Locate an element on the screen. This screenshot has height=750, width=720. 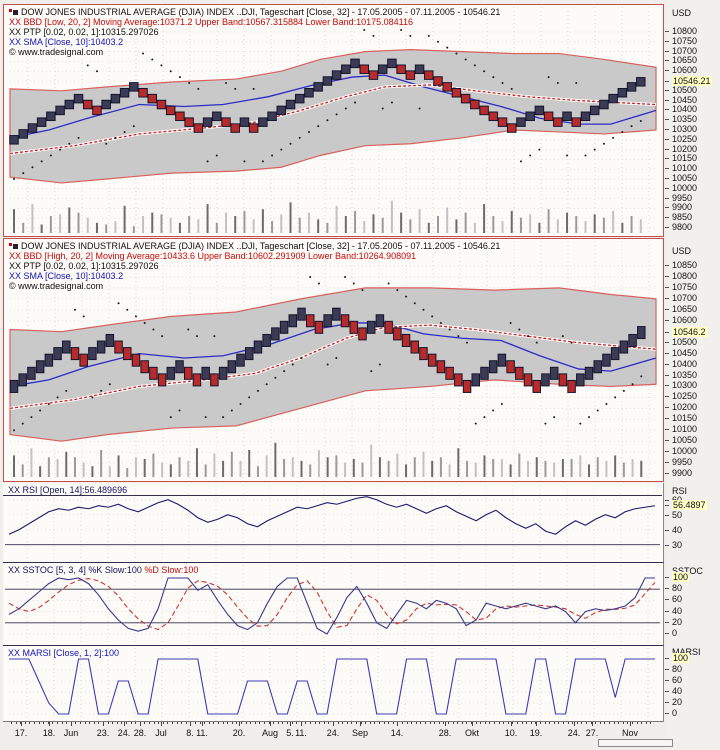
axis-unit-label: USD is located at coordinates (682, 251).